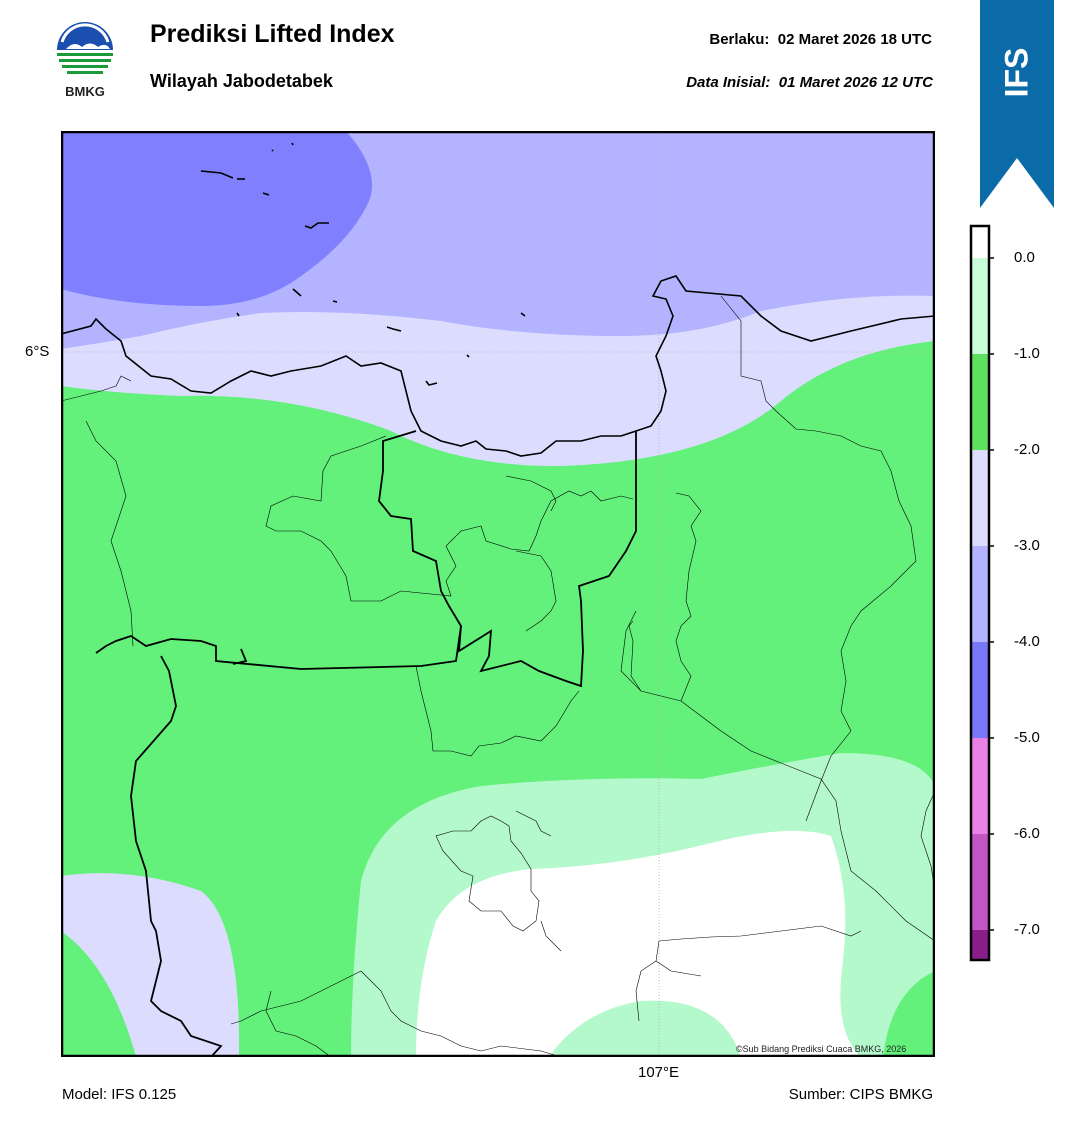 This screenshot has height=1128, width=1068. Describe the element at coordinates (1027, 929) in the screenshot. I see `colorbar-tick-label: -7.0` at that location.